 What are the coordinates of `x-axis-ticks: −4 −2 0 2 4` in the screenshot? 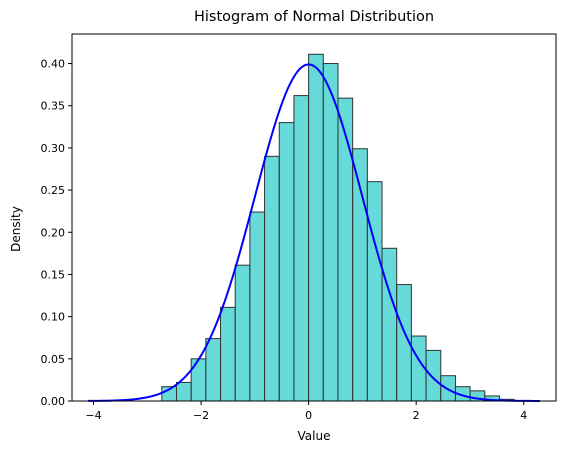 It's located at (306, 411).